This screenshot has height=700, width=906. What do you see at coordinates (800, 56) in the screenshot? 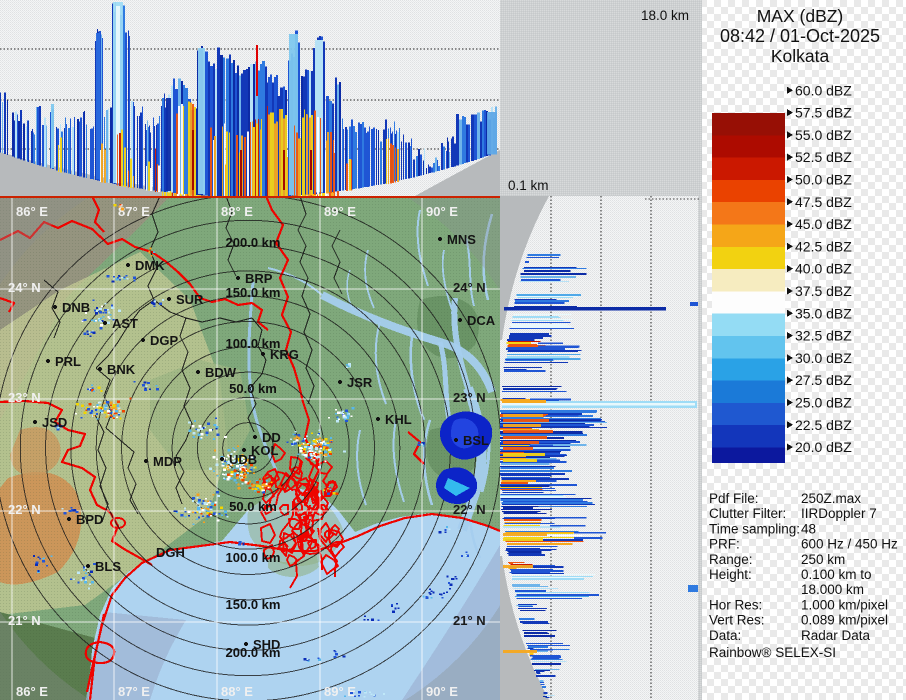
I see `svg-text: Kolkata` at bounding box center [800, 56].